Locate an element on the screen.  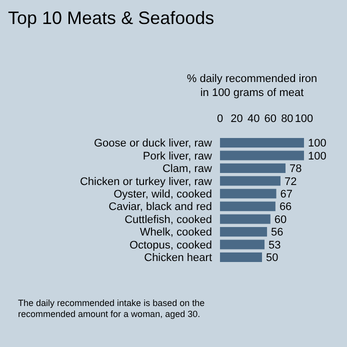
y-tick-label: Octopus, cooked is located at coordinates (170, 245).